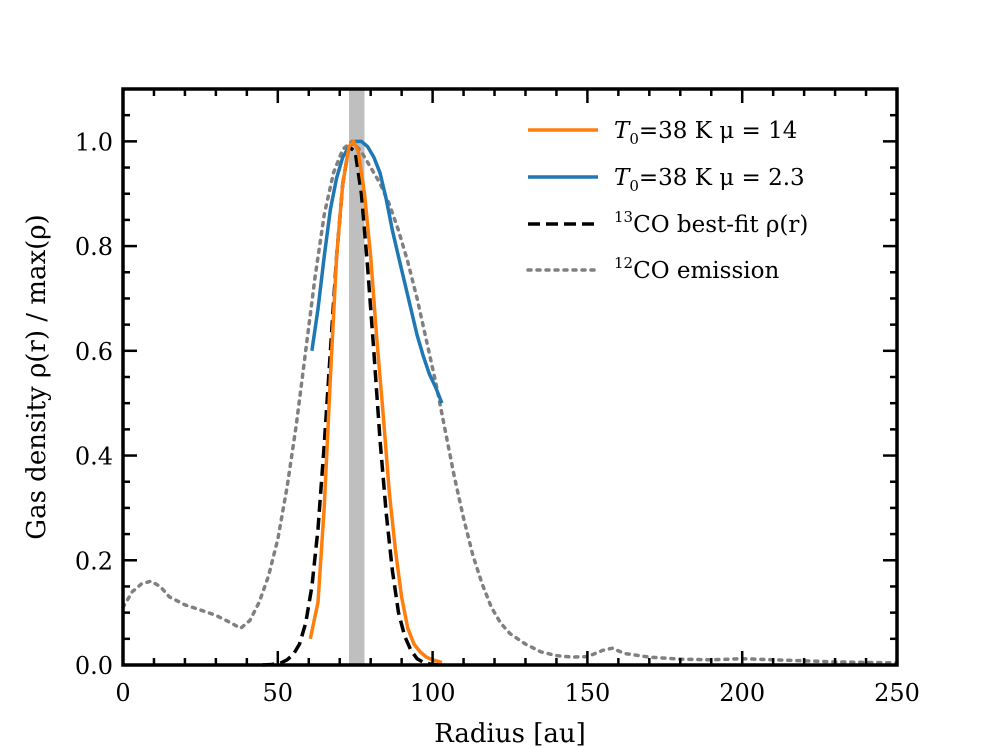 Image resolution: width=996 pixels, height=747 pixels. Describe the element at coordinates (705, 133) in the screenshot. I see `legend-label-0: T0=38 K μ = 14` at that location.